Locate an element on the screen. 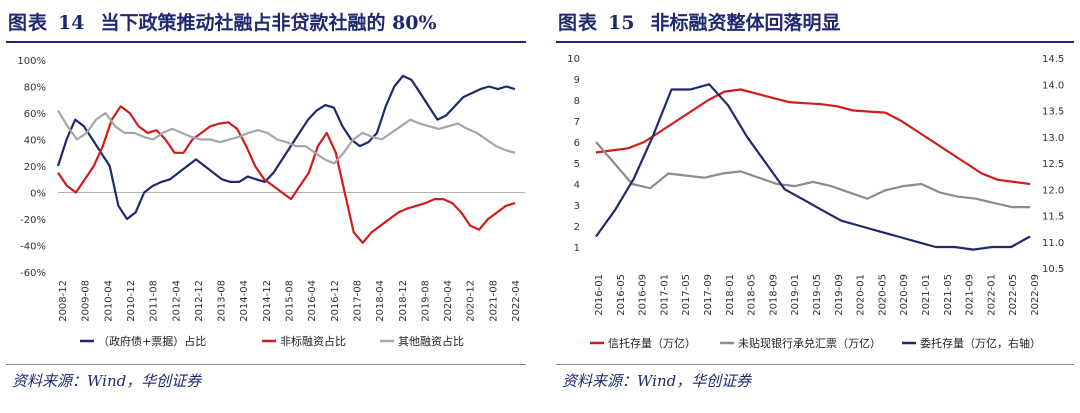  x-tick-label: 2020-12 is located at coordinates (471, 301).